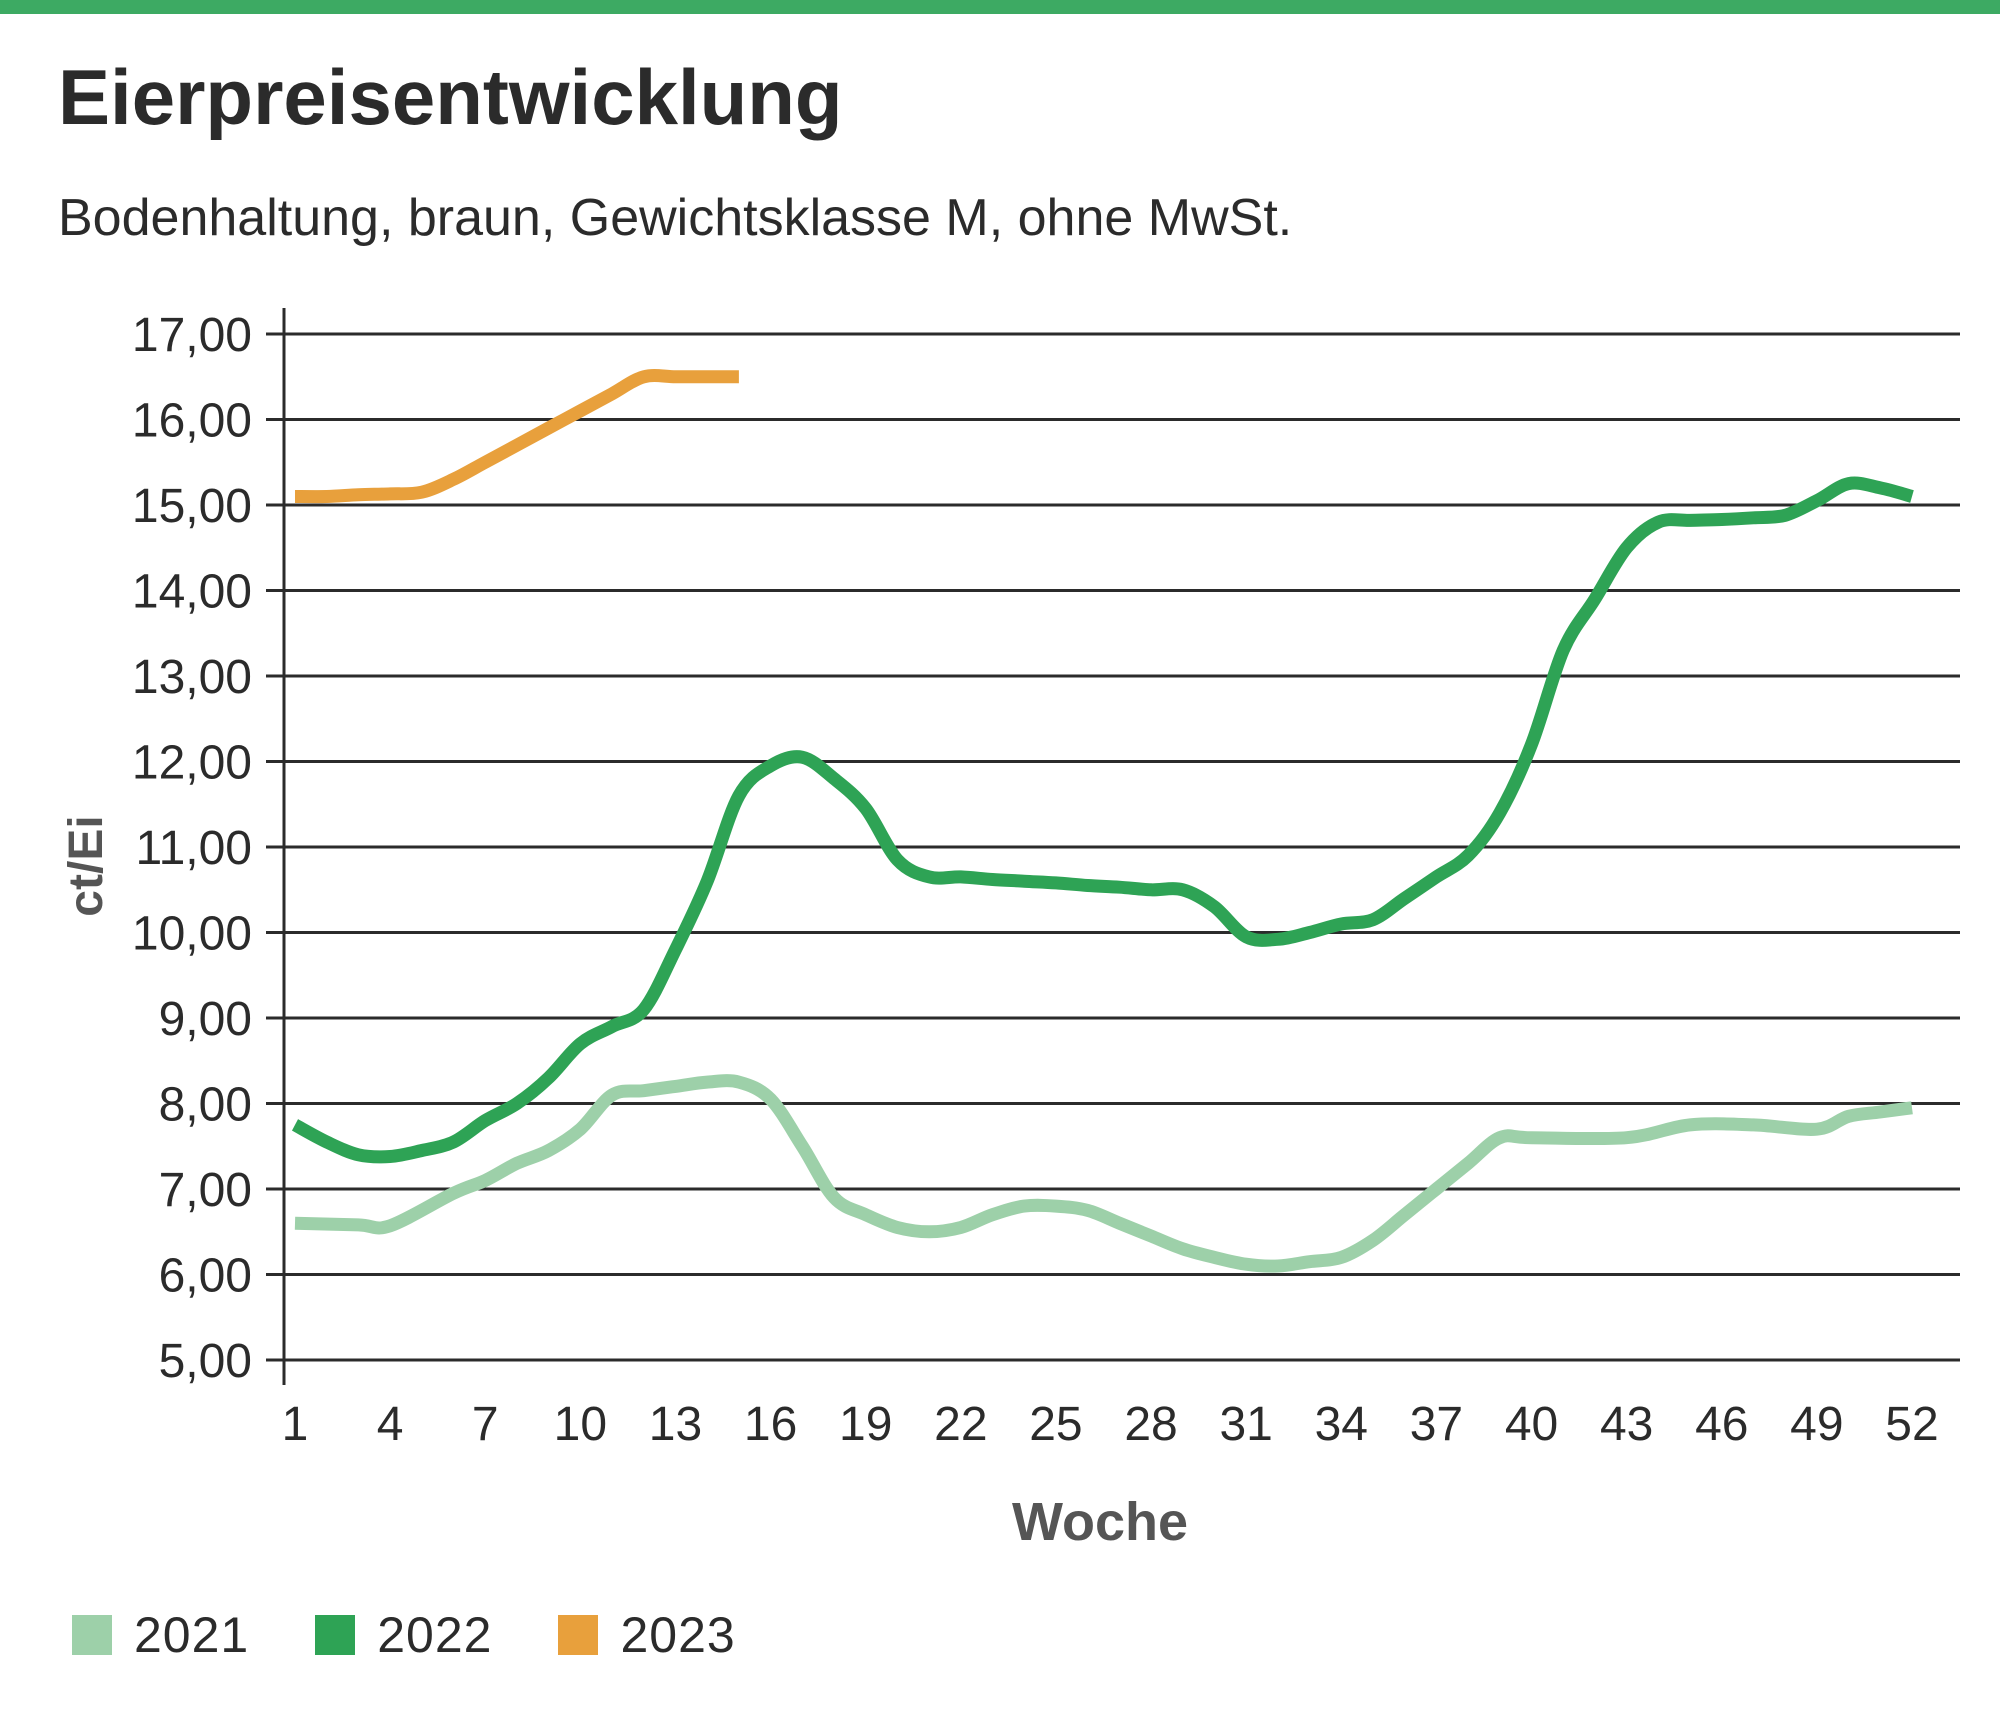  I want to click on y-tick-label: 15,00, so click(192, 506).